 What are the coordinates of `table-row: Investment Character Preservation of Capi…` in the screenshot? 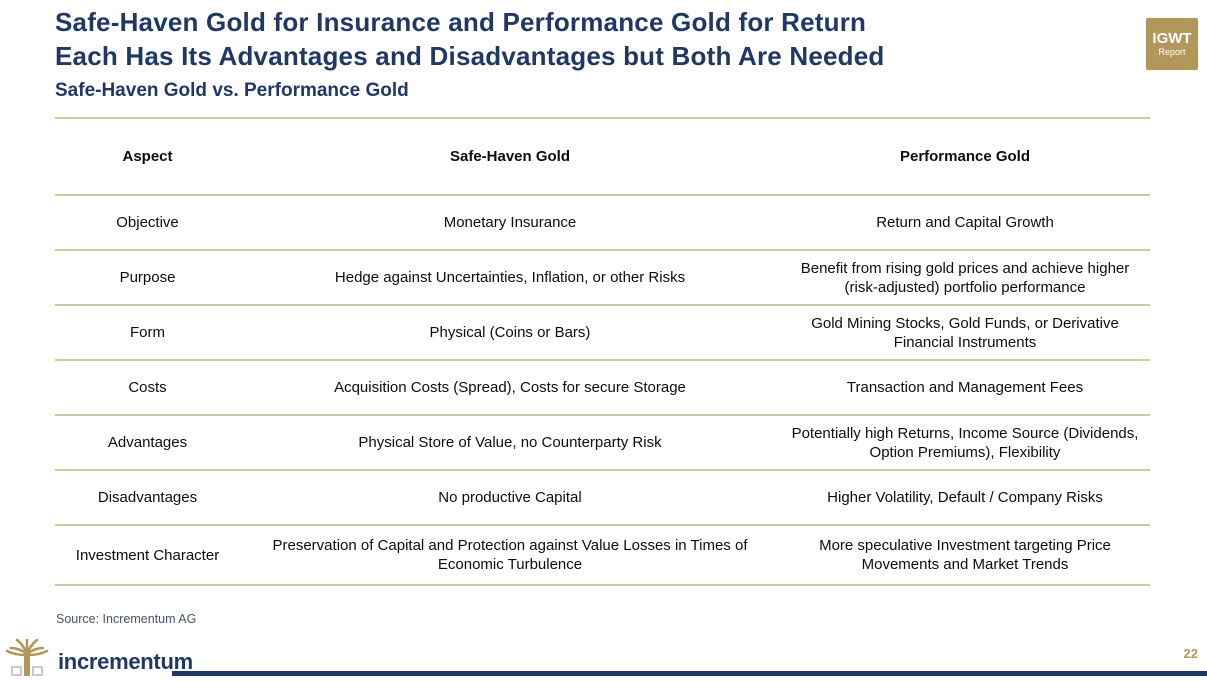 It's located at (602, 555).